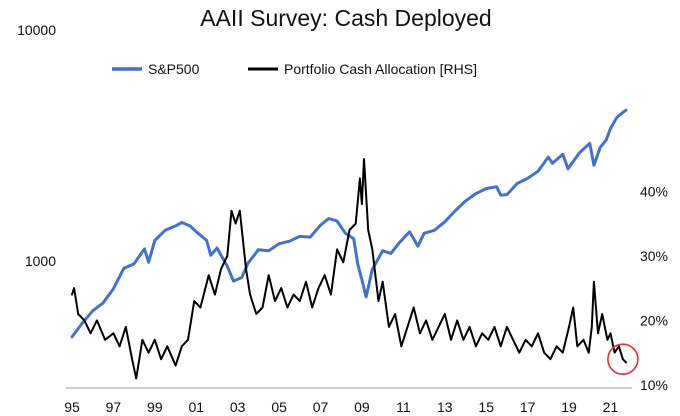 The image size is (680, 416). I want to click on x-tick-label: 95, so click(72, 407).